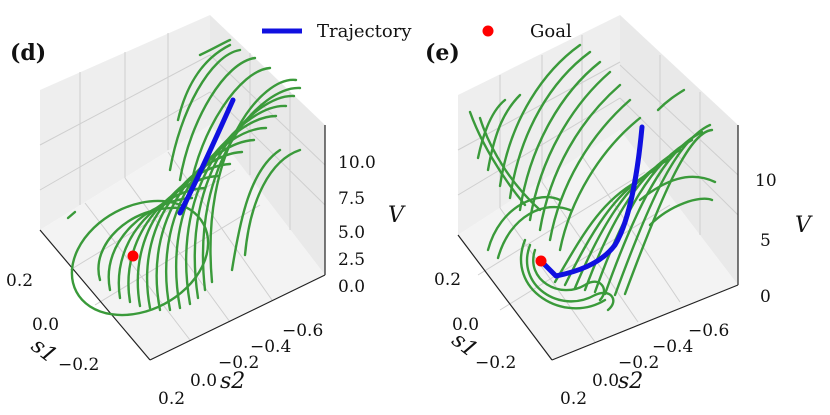 This screenshot has height=415, width=830. What do you see at coordinates (357, 163) in the screenshot?
I see `d-z-tick-0: 10.0` at bounding box center [357, 163].